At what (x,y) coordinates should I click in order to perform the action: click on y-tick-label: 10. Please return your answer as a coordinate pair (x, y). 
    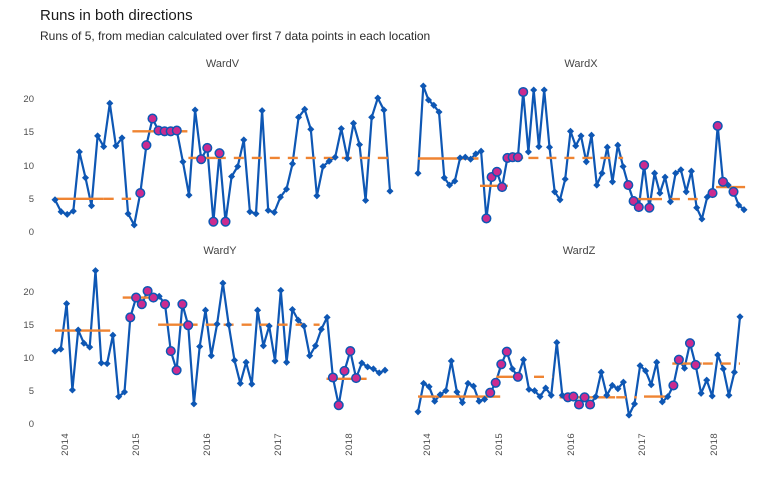
    Looking at the image, I should click on (28, 166).